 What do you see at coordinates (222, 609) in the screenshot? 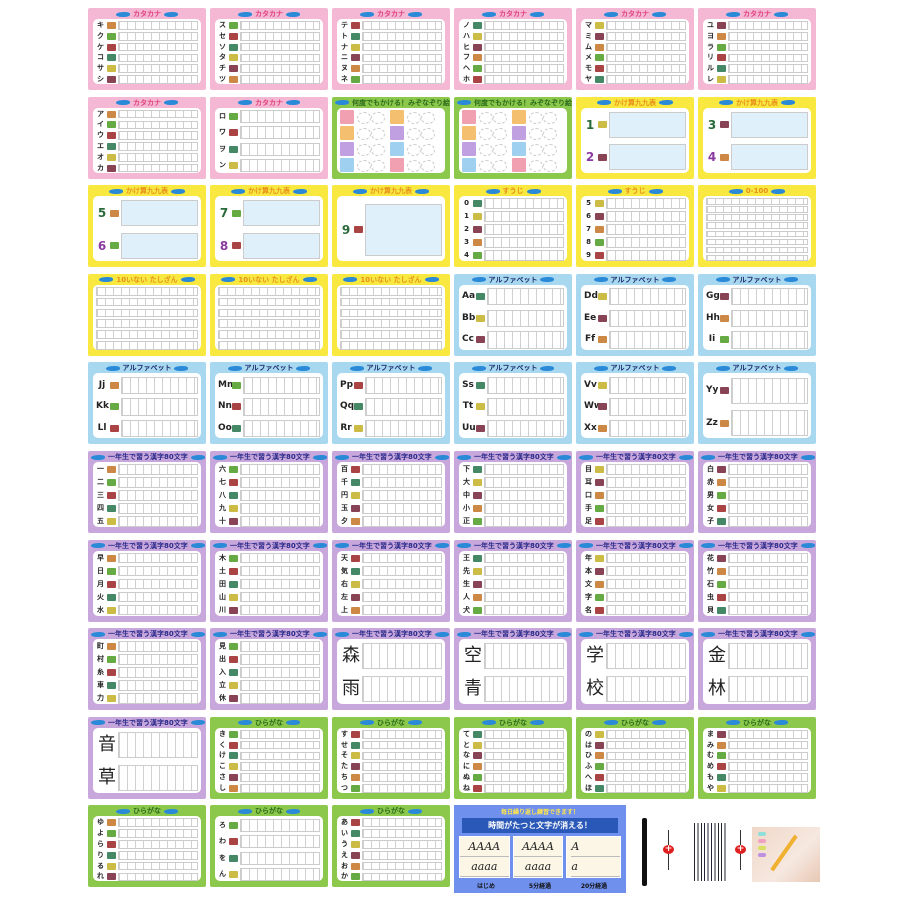
I see `practice-character: 川` at bounding box center [222, 609].